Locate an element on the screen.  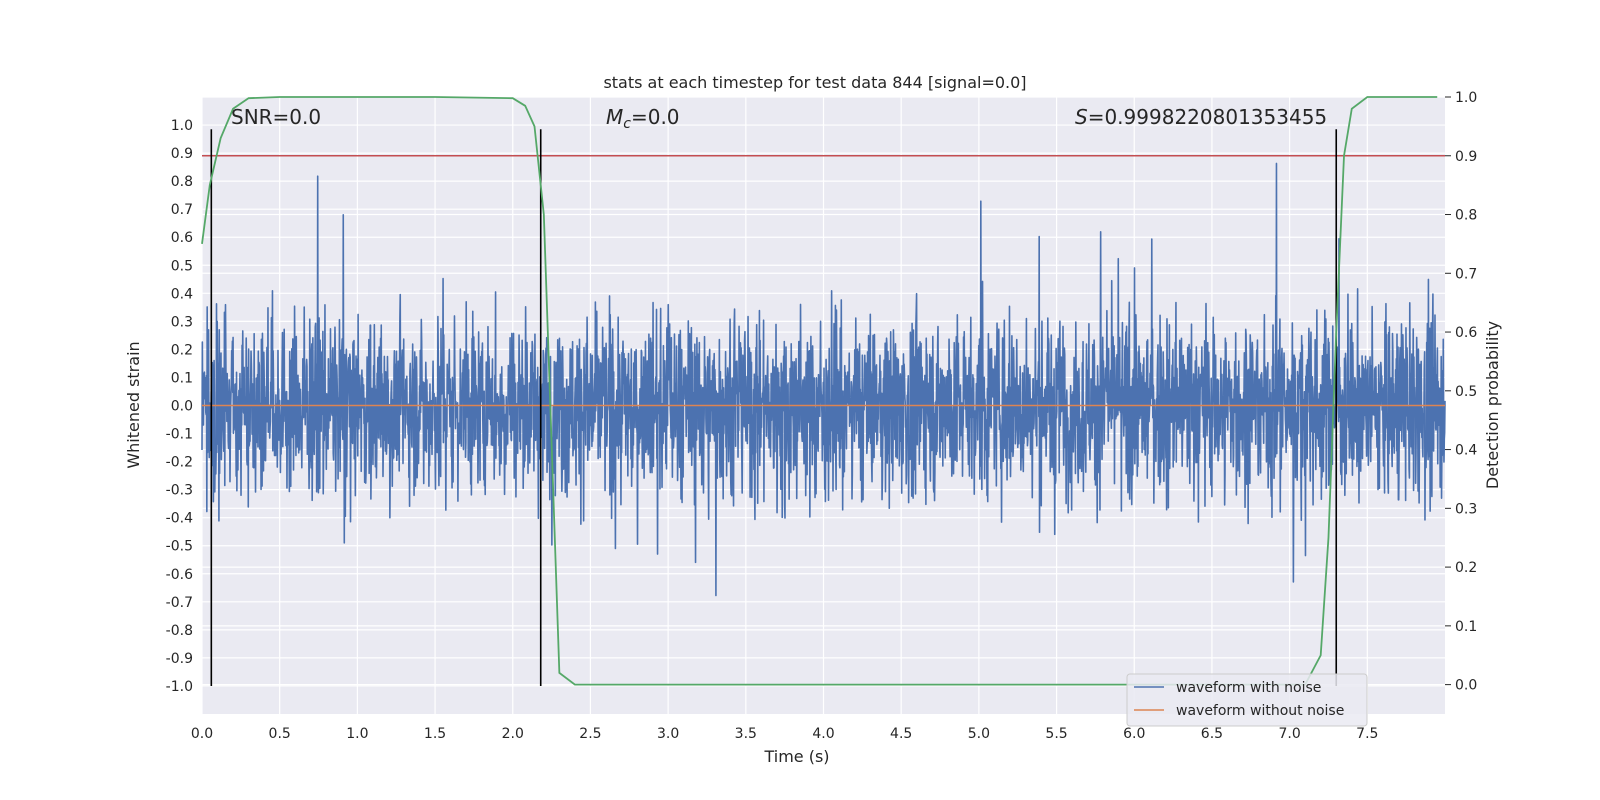
x-tick-label: 2.0 is located at coordinates (513, 734).